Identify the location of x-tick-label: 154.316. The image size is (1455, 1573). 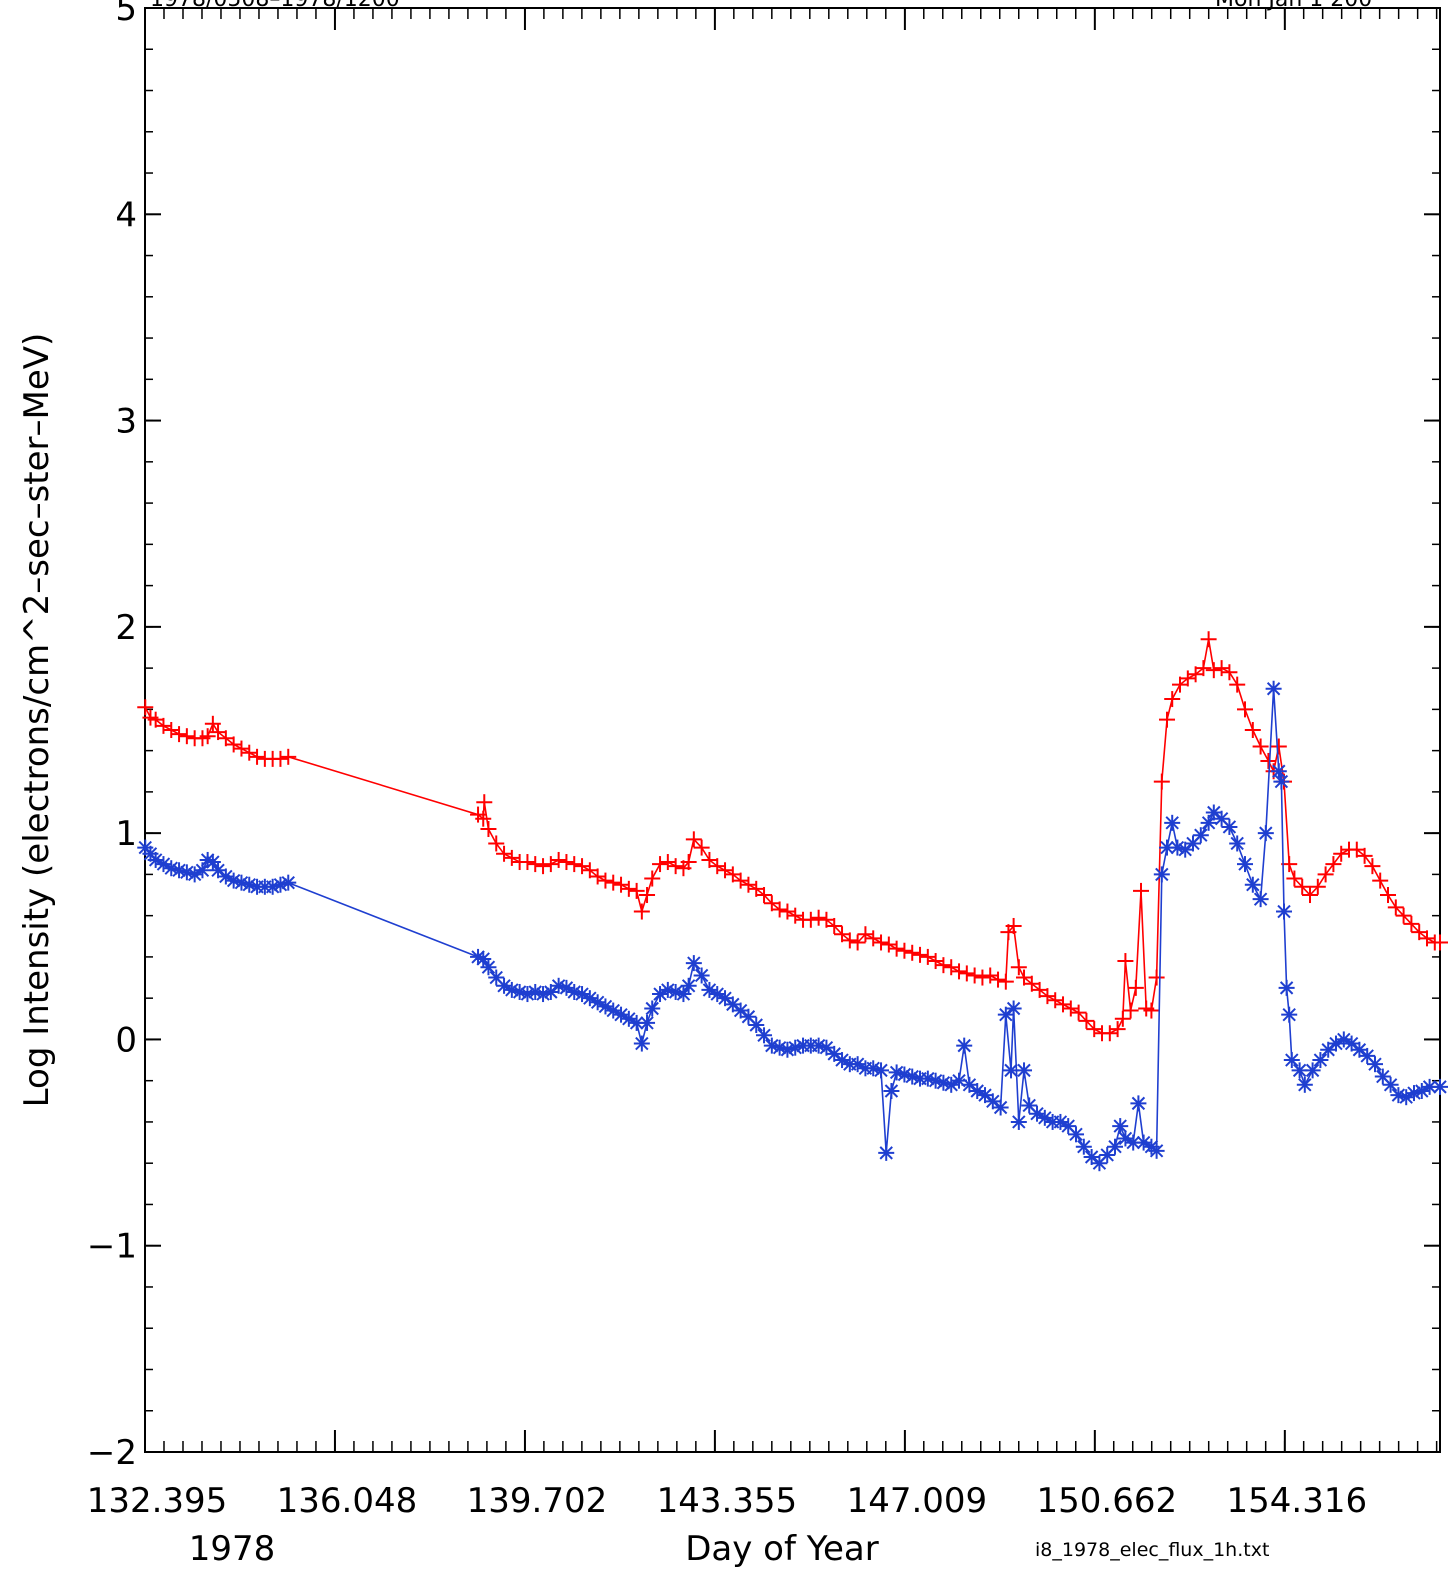
(1297, 1501).